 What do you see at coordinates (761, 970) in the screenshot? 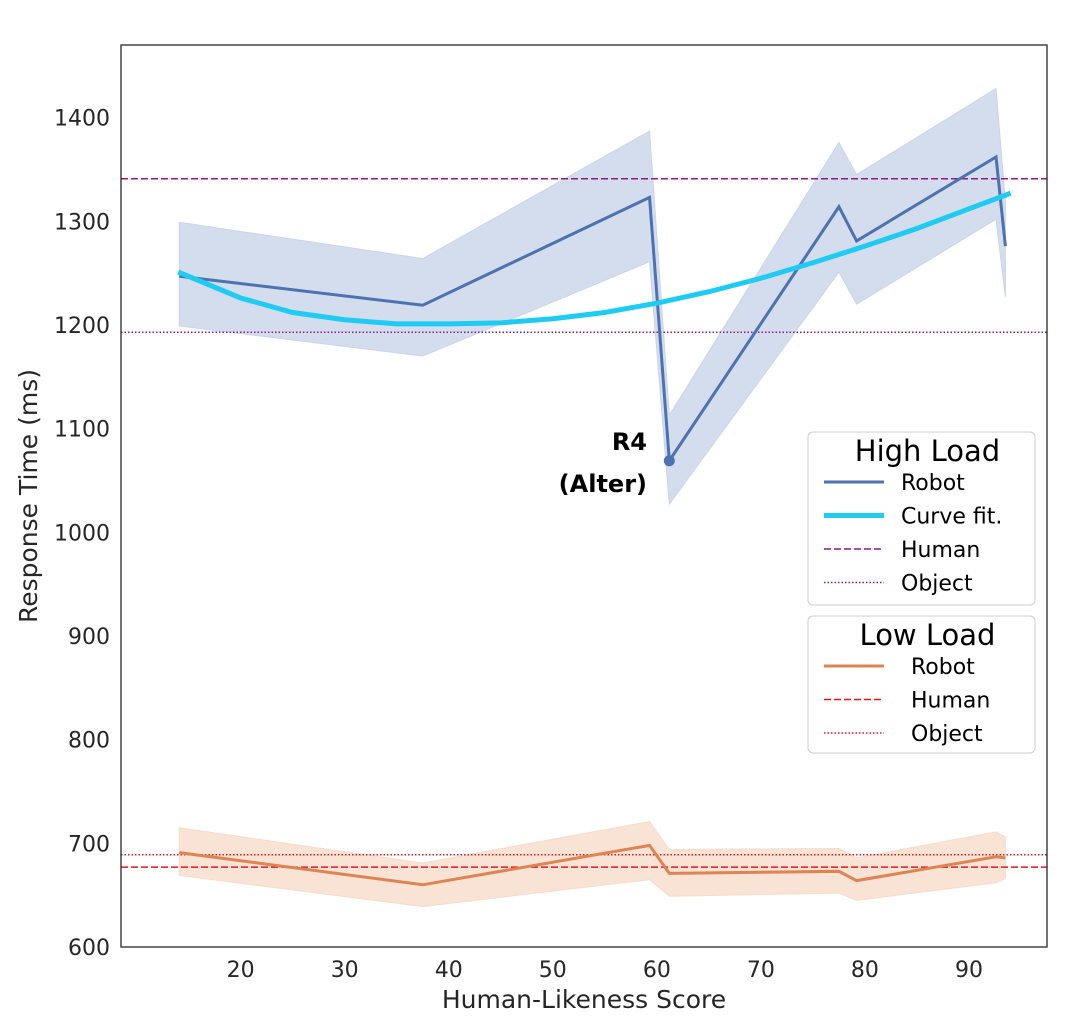
I see `x-tick-label: 70` at bounding box center [761, 970].